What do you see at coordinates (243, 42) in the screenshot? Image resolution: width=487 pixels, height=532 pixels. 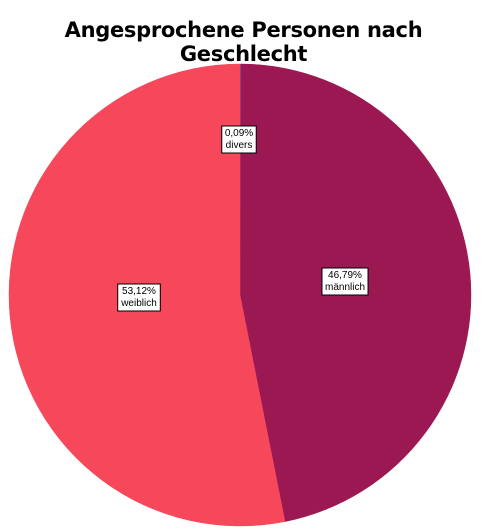 I see `chart-title: Angesprochene Personen nach Geschlecht` at bounding box center [243, 42].